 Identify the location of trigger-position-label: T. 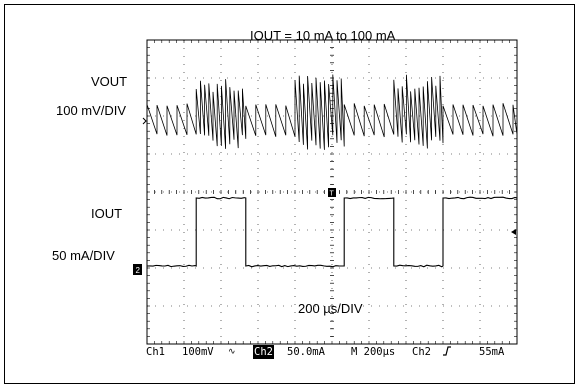
(332, 194).